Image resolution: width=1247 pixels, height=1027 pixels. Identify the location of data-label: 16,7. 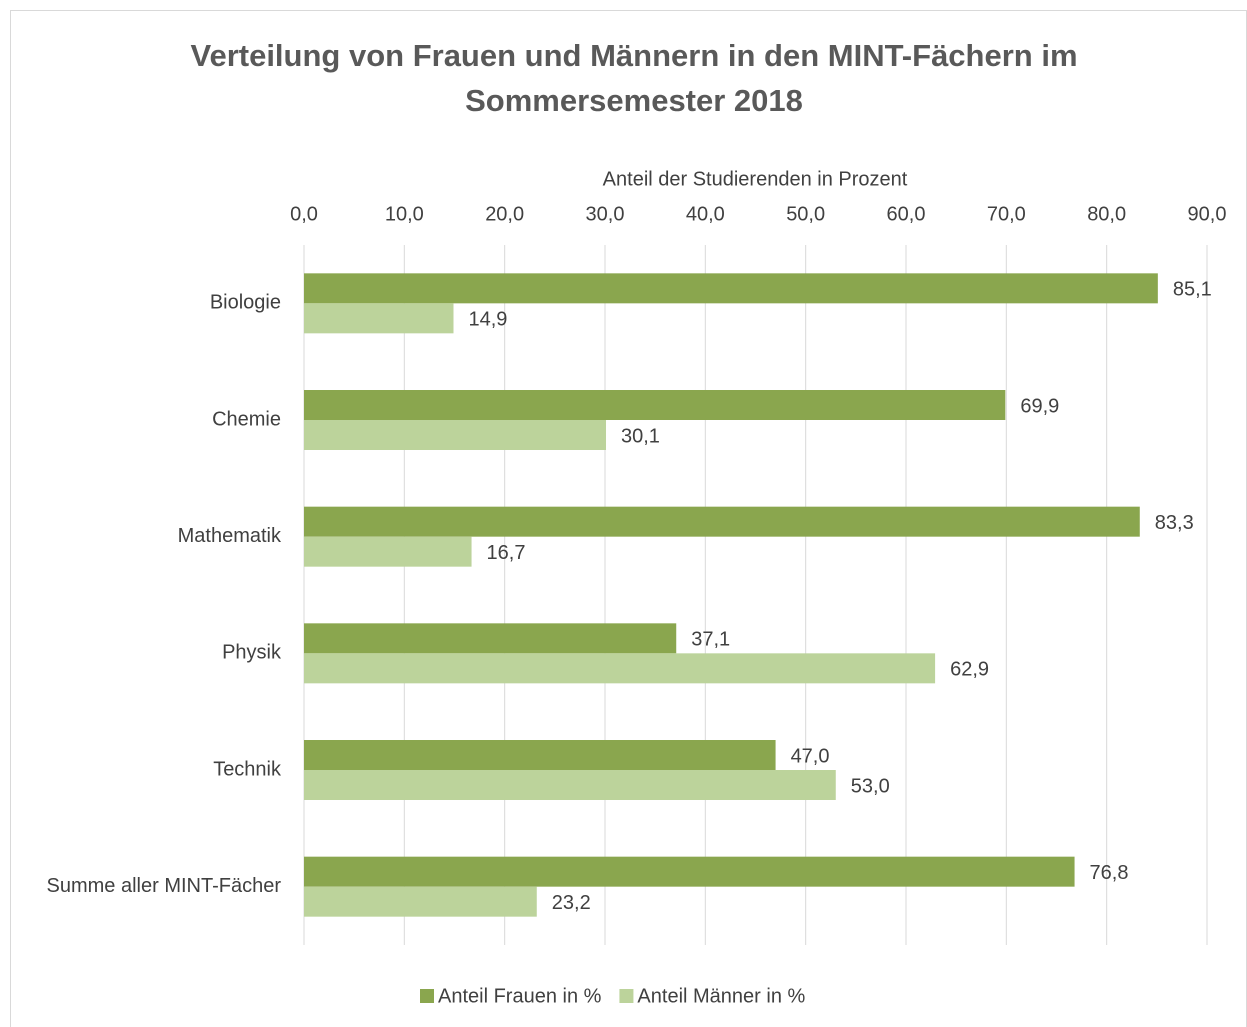
(506, 553).